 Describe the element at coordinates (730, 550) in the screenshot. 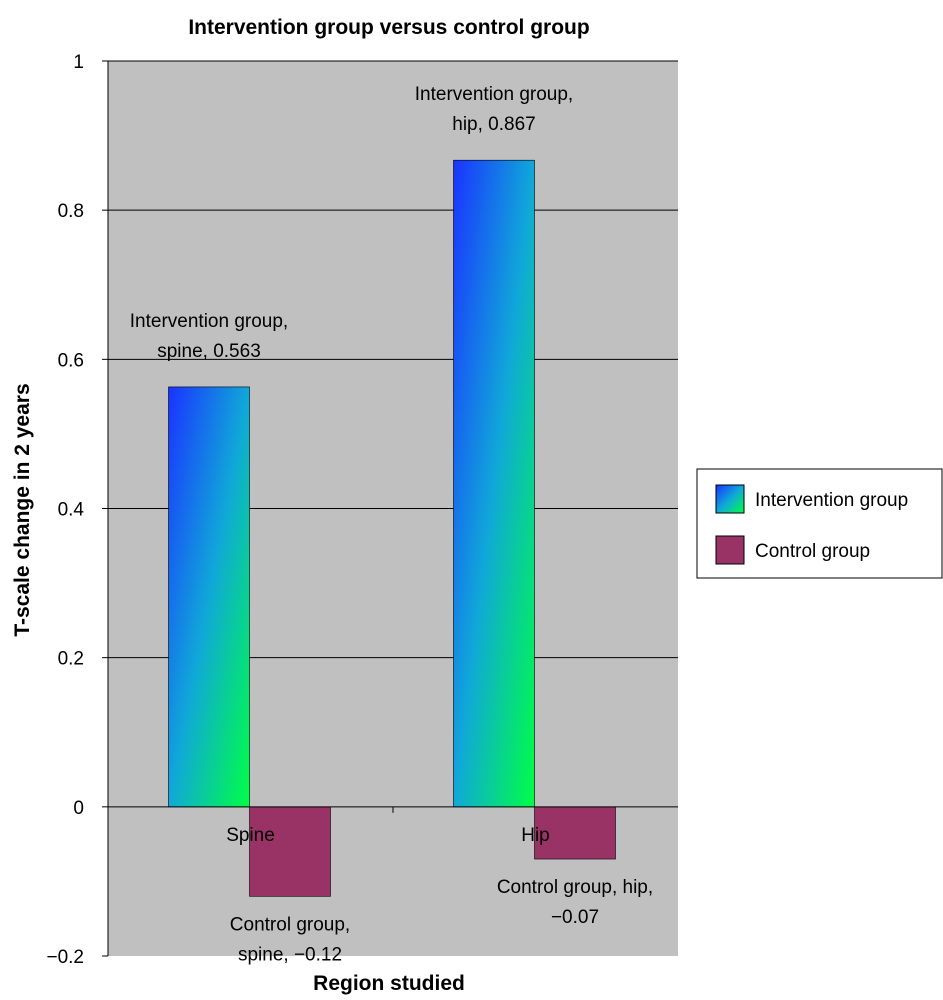

I see `legend-swatch-control` at that location.